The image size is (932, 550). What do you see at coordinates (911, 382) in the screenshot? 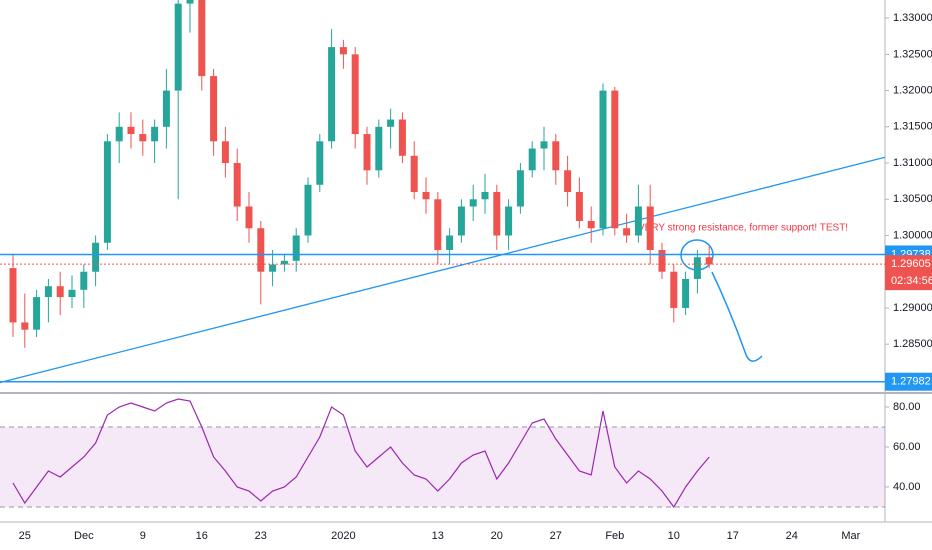
I see `price-label: 1.27982` at bounding box center [911, 382].